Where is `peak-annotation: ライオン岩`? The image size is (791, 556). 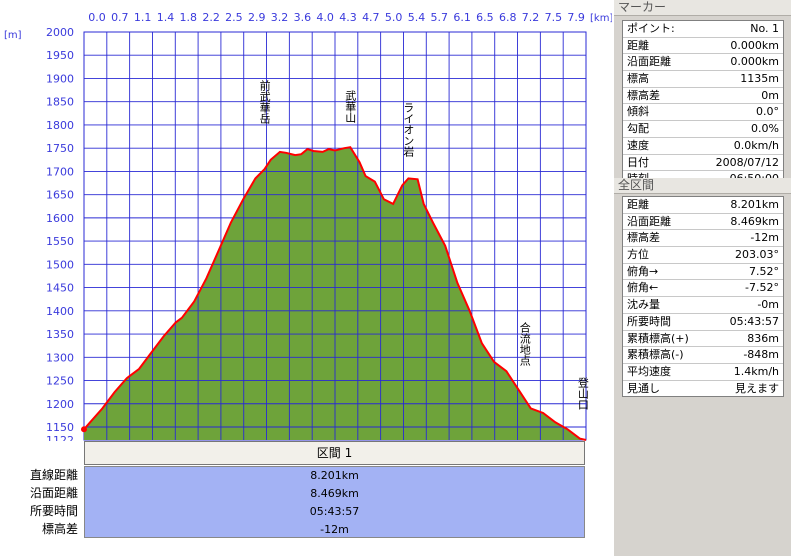 peak-annotation: ライオン岩 is located at coordinates (408, 130).